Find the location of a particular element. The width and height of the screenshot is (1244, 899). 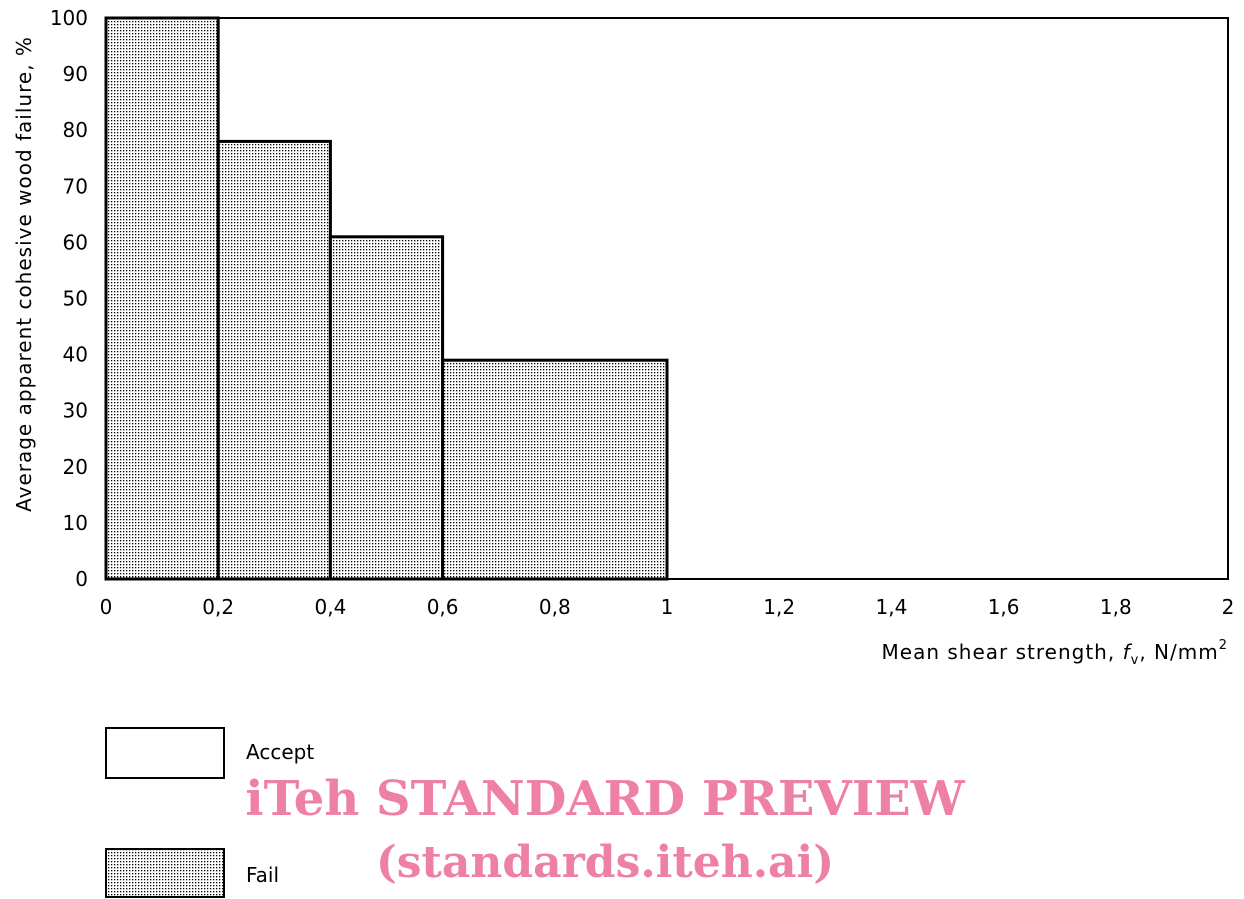

x-tick-label: 2 is located at coordinates (1228, 607).